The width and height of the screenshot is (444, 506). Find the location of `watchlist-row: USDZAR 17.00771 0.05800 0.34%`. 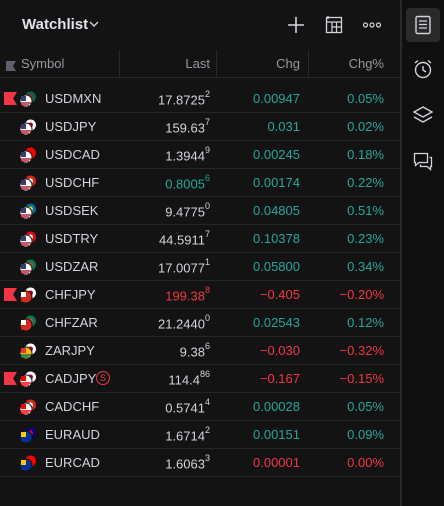

watchlist-row: USDZAR 17.00771 0.05800 0.34% is located at coordinates (200, 267).